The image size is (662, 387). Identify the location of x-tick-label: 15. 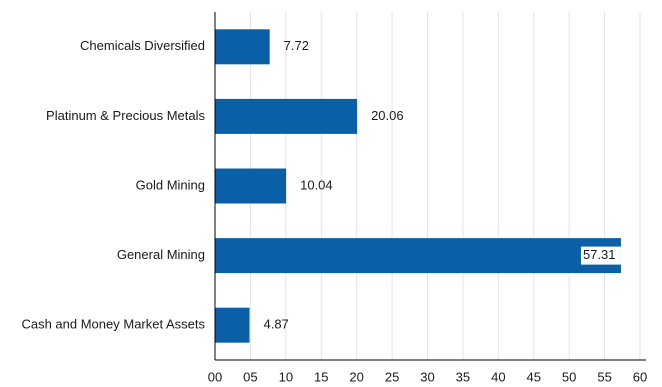
(321, 375).